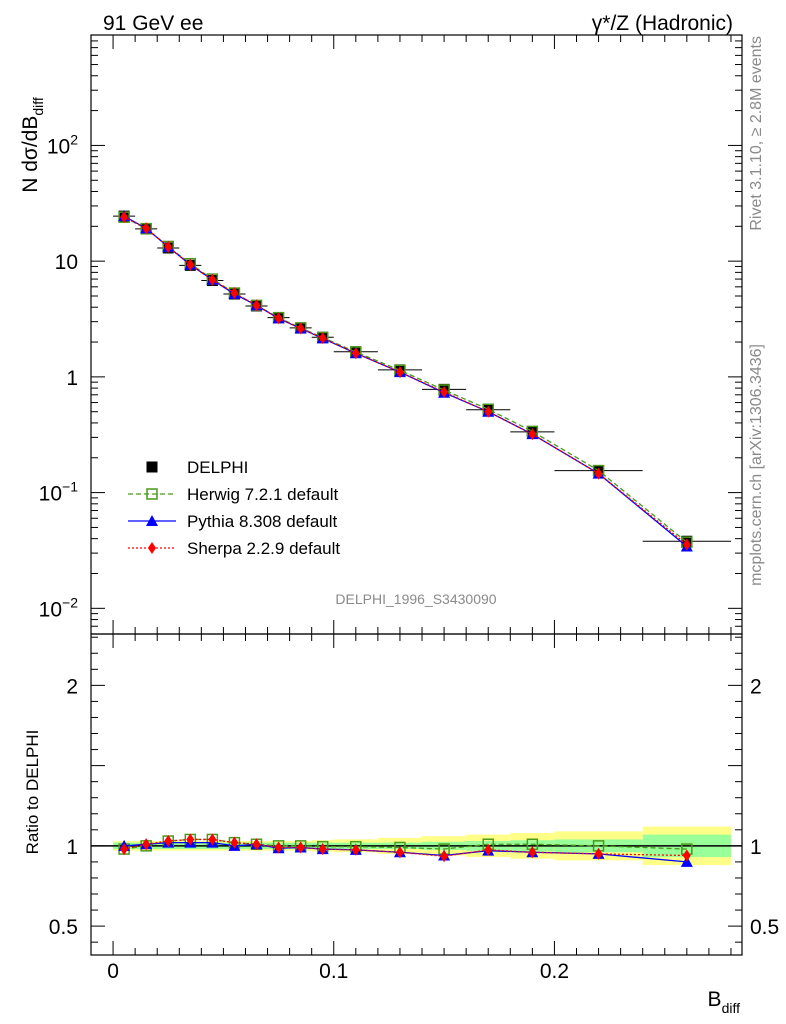  I want to click on top-y-tick-label: 10⁻², so click(59, 607).